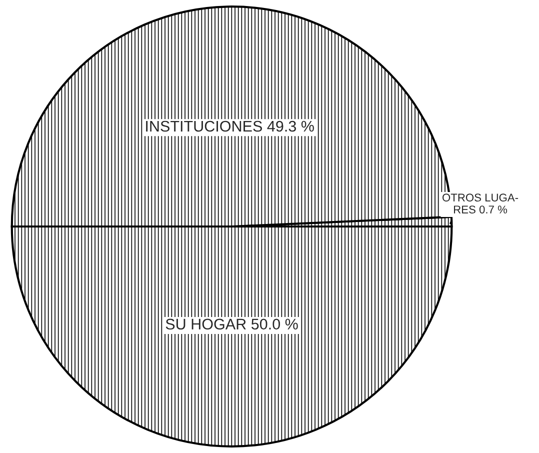  Describe the element at coordinates (232, 324) in the screenshot. I see `slice-label: SU HOGAR 50.0 %` at that location.